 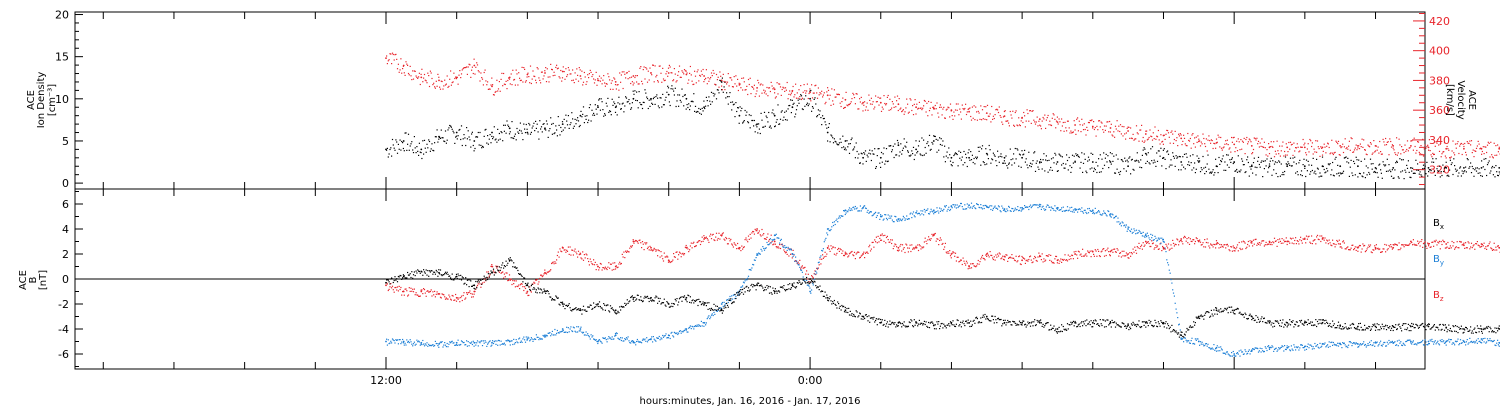 What do you see at coordinates (598, 80) in the screenshot?
I see `velocity-point-point` at bounding box center [598, 80].